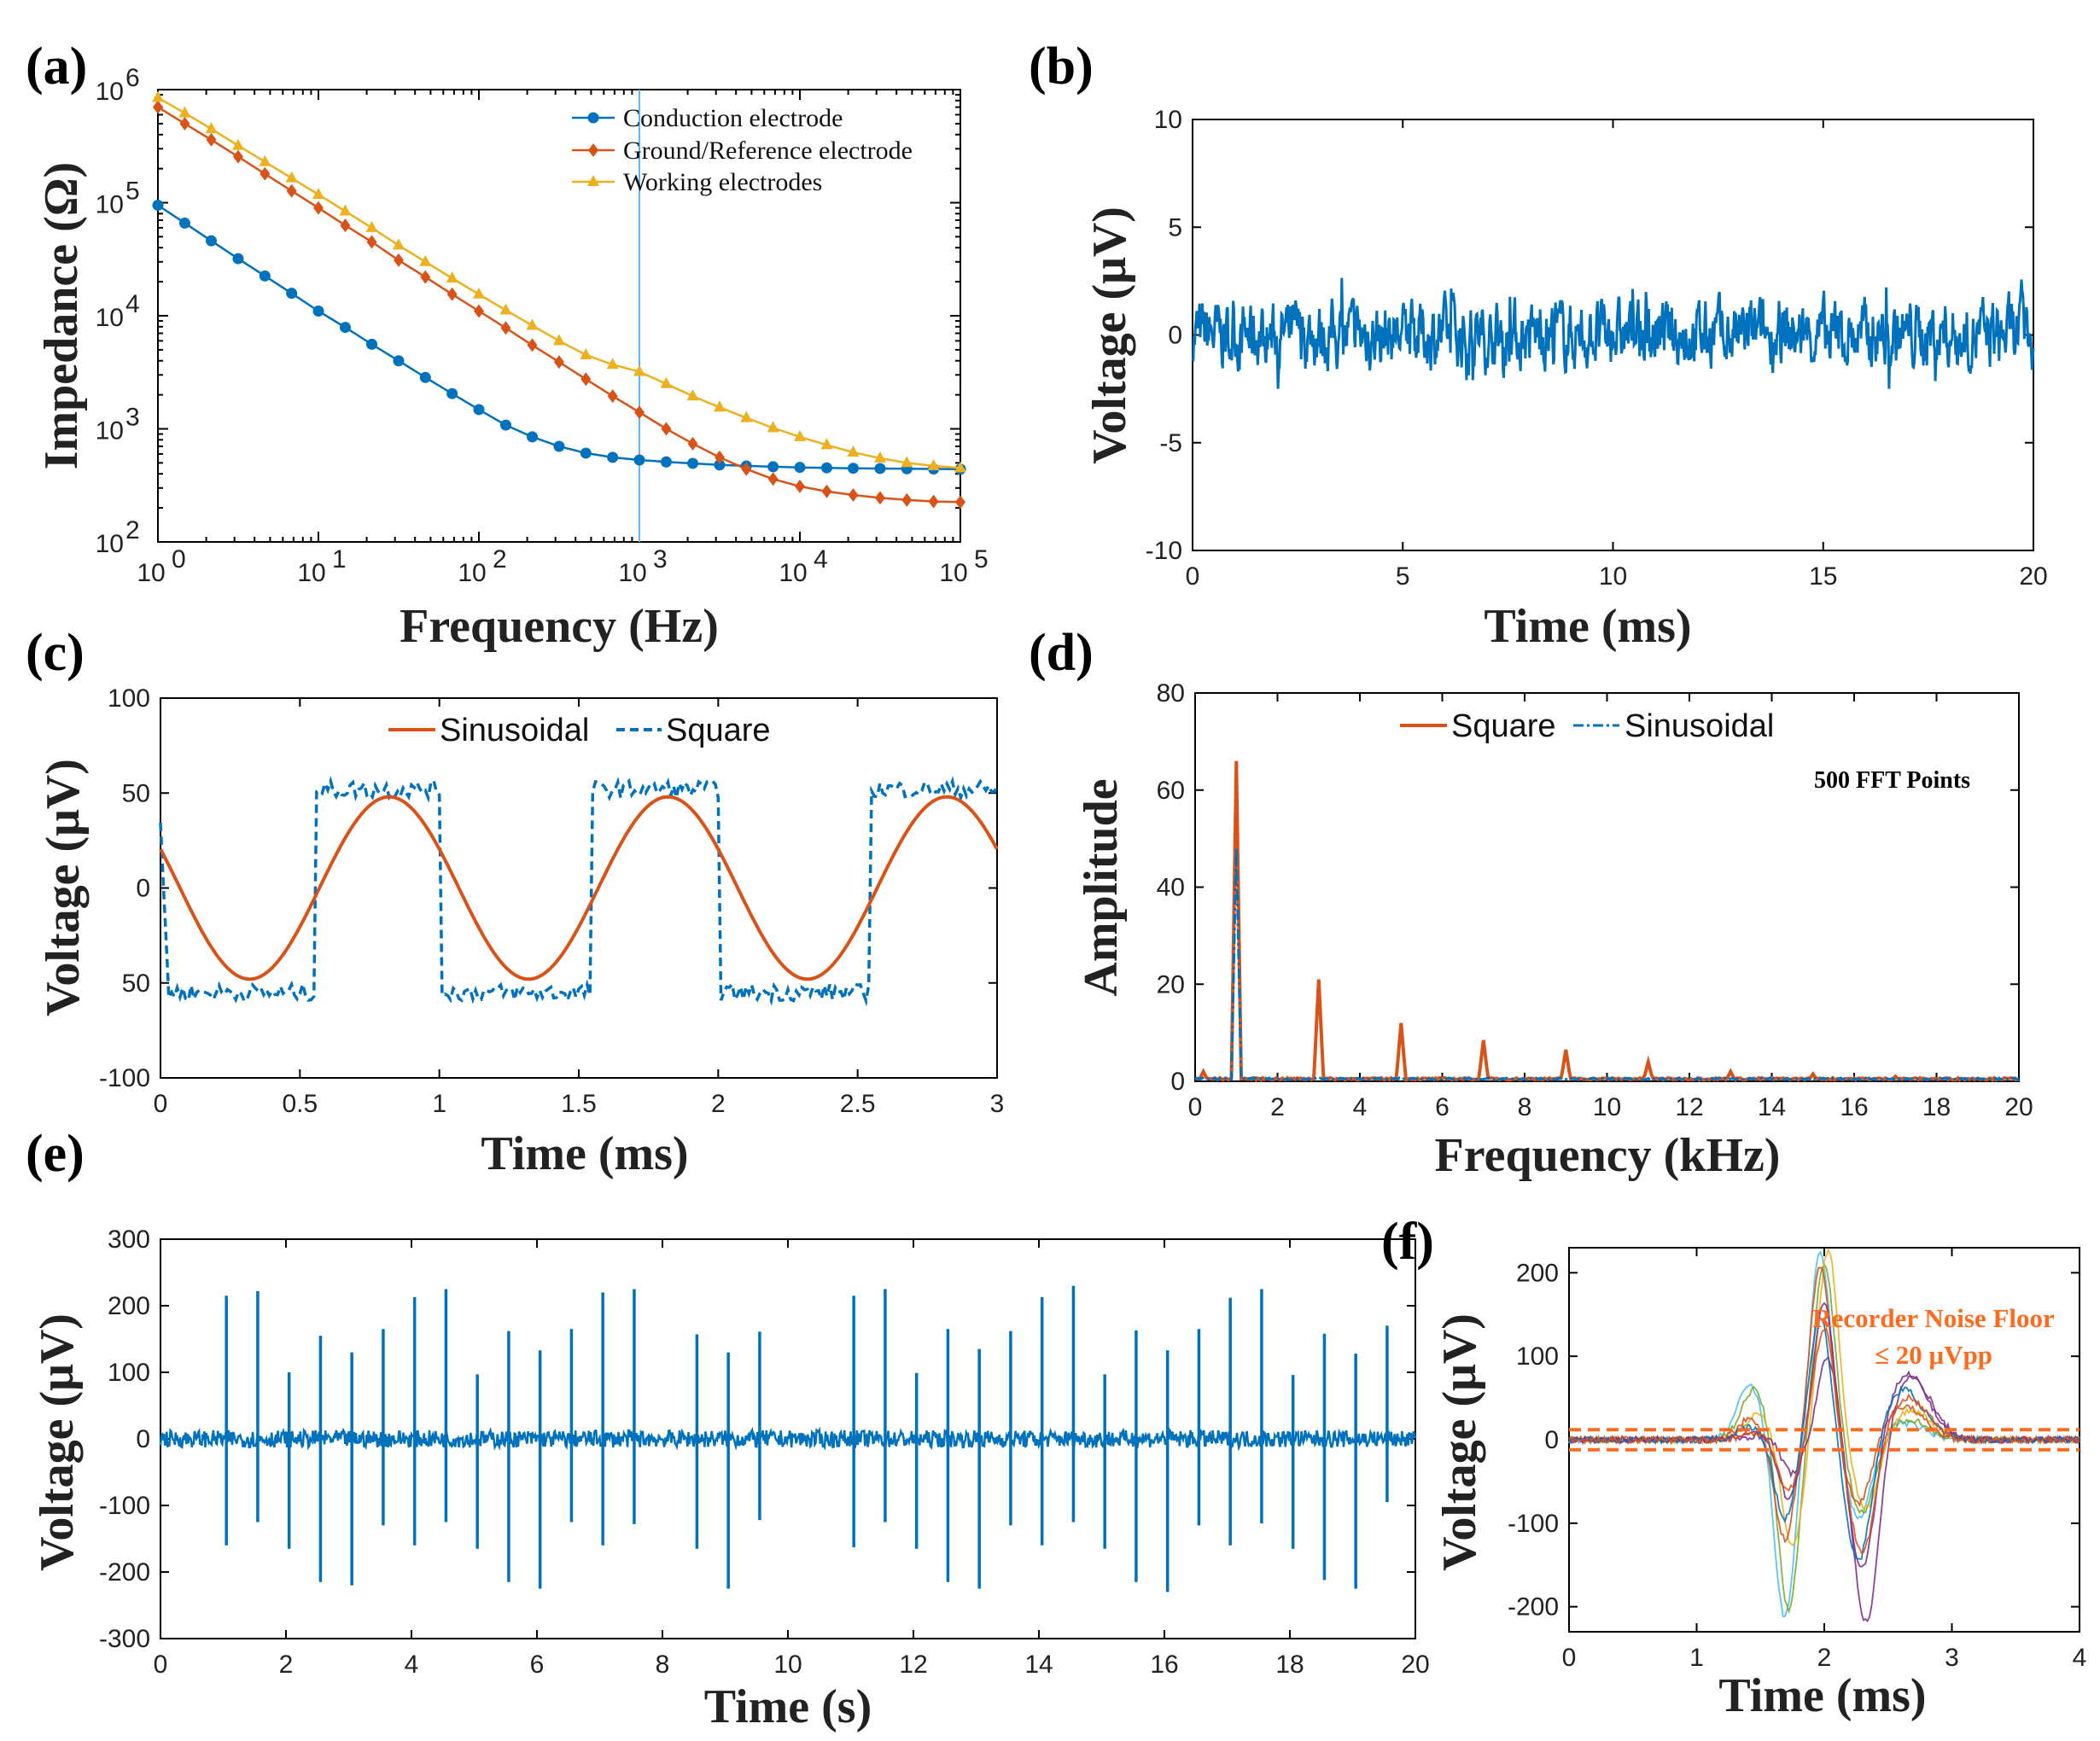 The height and width of the screenshot is (1741, 2100). I want to click on panel-b-x-label: Time (ms), so click(1588, 626).